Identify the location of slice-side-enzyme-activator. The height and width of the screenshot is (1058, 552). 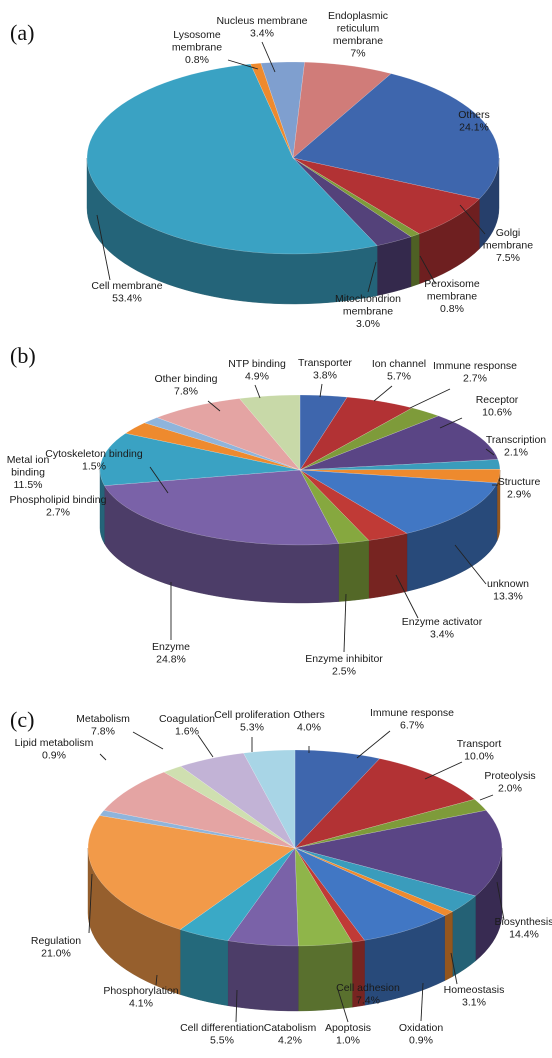
(388, 566).